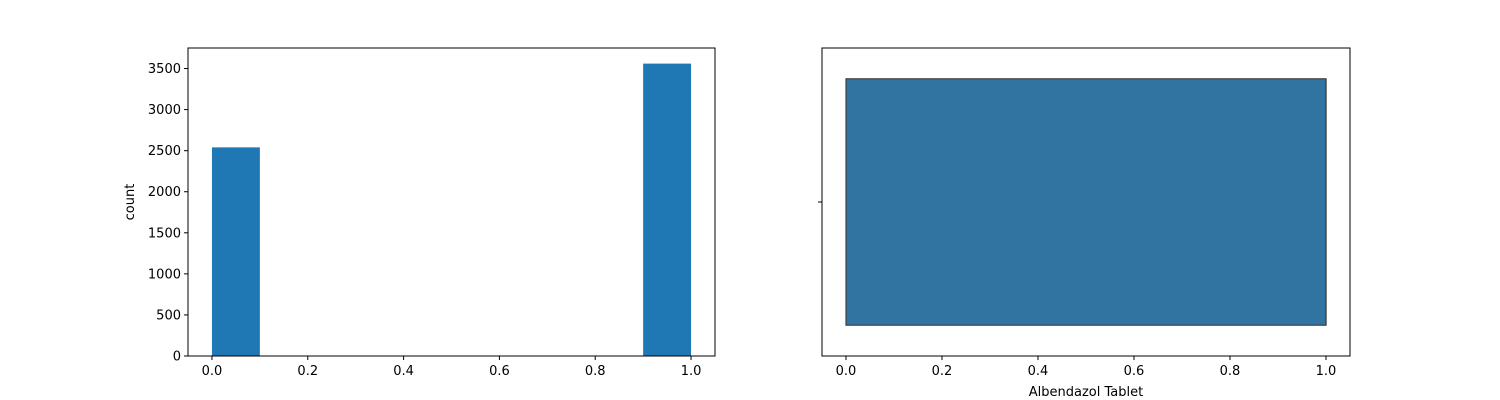  Describe the element at coordinates (168, 315) in the screenshot. I see `histogram-y-tick-label: 500` at that location.